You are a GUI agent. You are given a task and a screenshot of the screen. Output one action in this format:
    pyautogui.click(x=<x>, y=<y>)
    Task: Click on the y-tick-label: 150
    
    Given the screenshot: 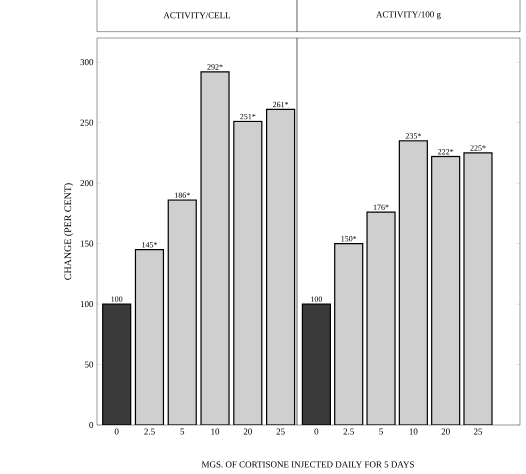 What is the action you would take?
    pyautogui.click(x=87, y=243)
    